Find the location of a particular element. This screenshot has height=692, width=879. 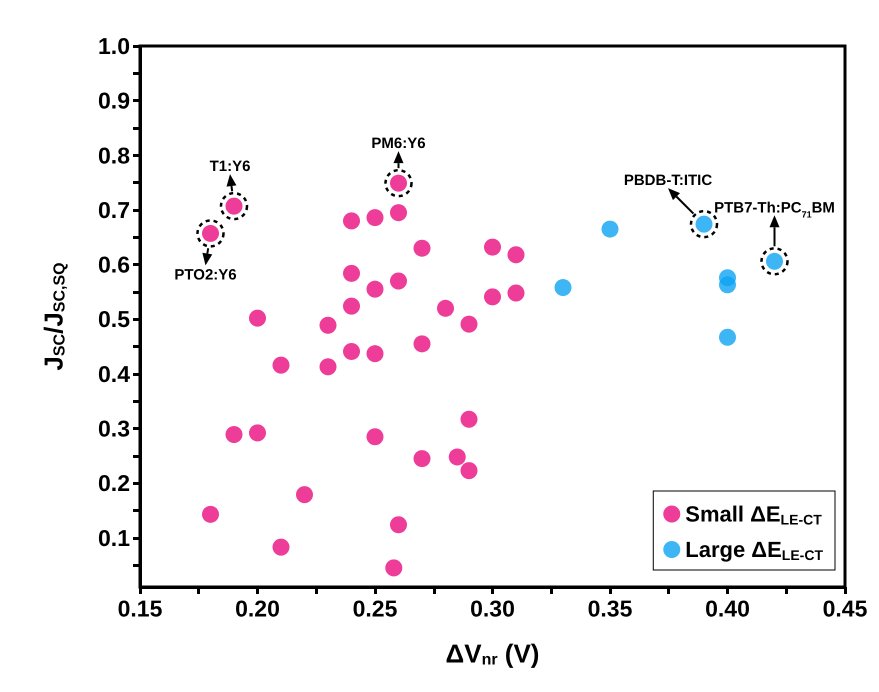

y-tick-label: 0.4 is located at coordinates (114, 373).